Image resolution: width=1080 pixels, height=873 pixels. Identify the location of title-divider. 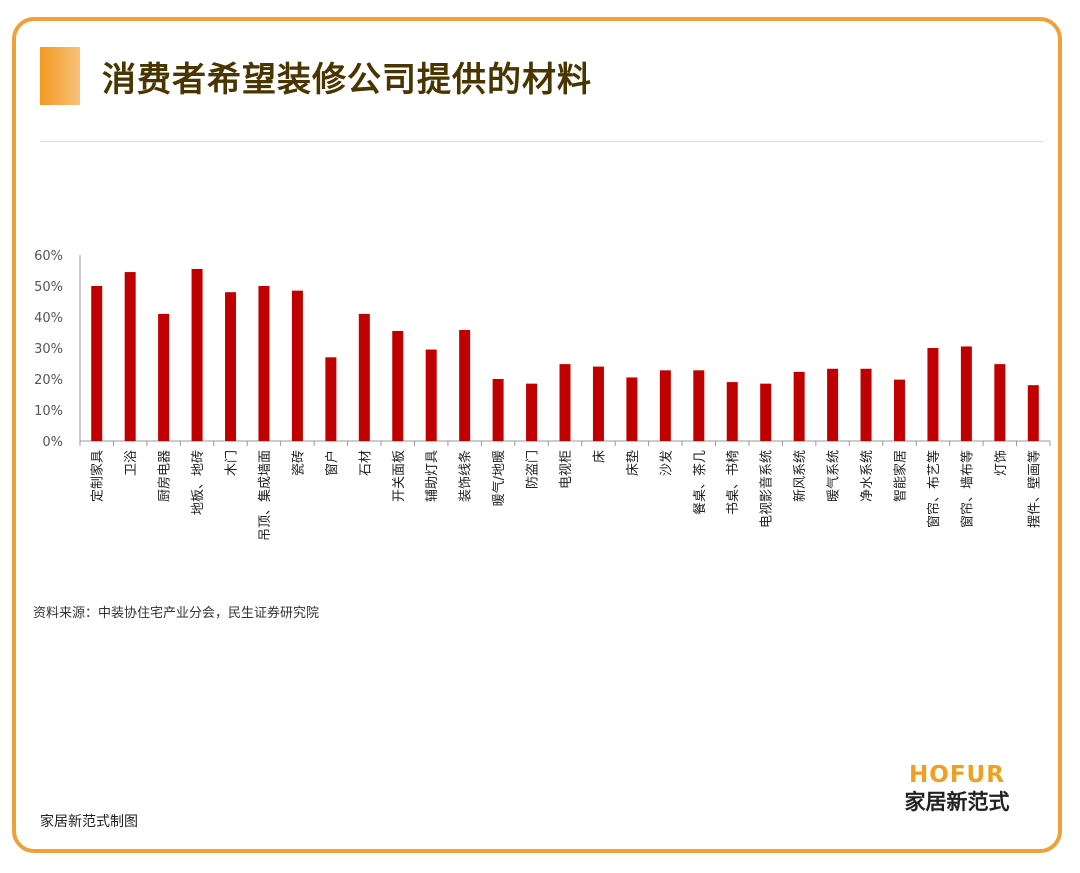
(541, 141).